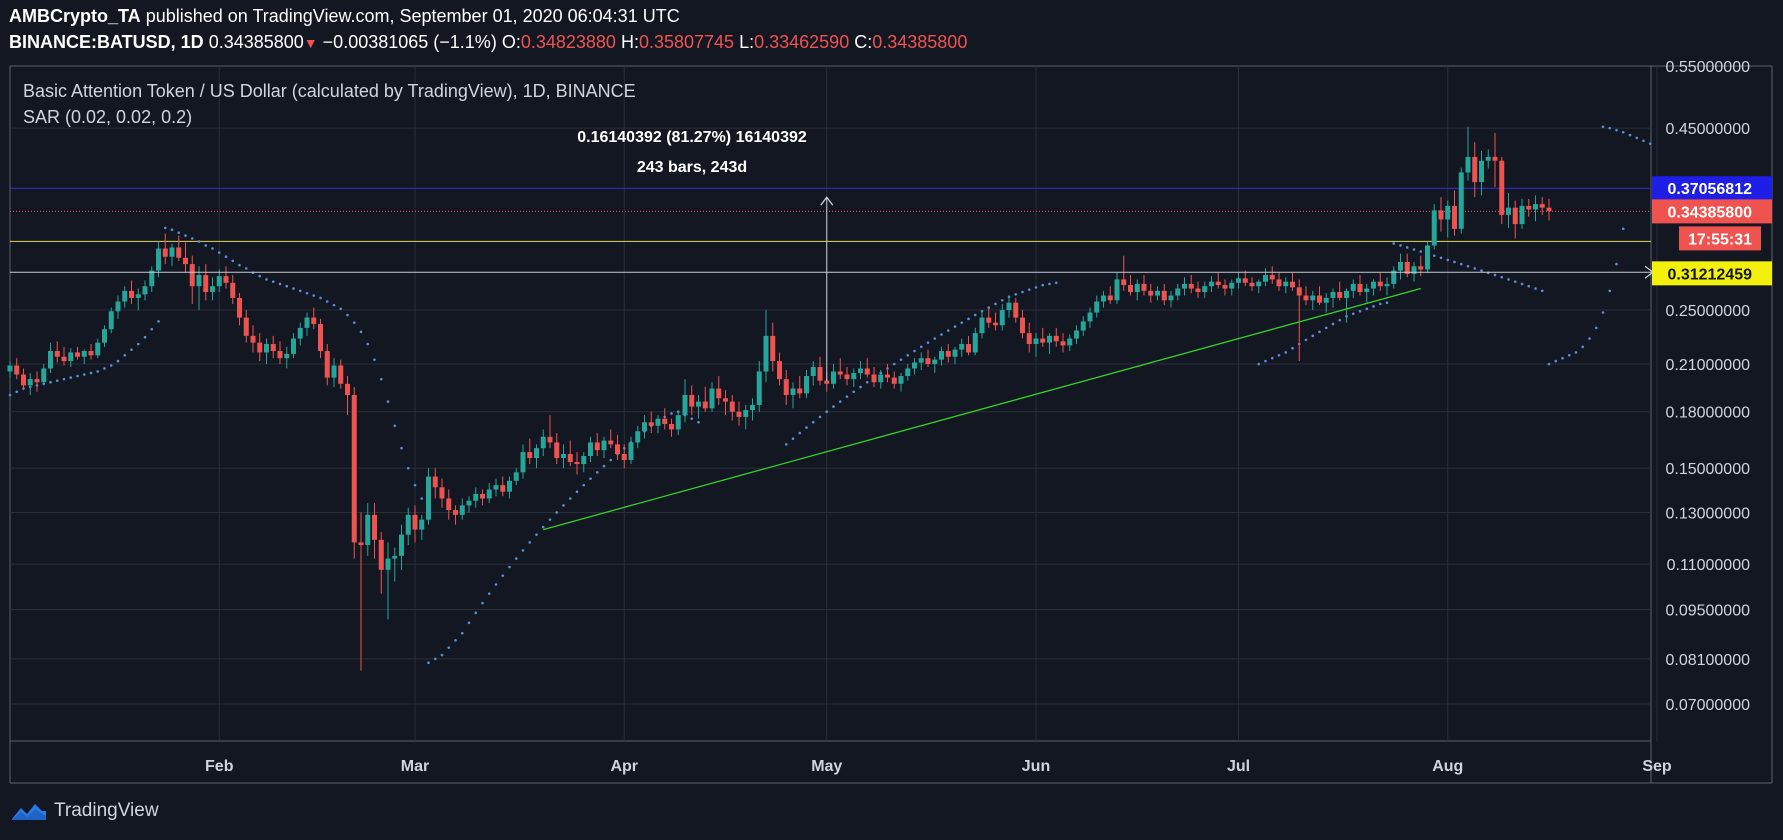 This screenshot has width=1783, height=840. What do you see at coordinates (1707, 67) in the screenshot?
I see `y-tick-label: 0.55000000` at bounding box center [1707, 67].